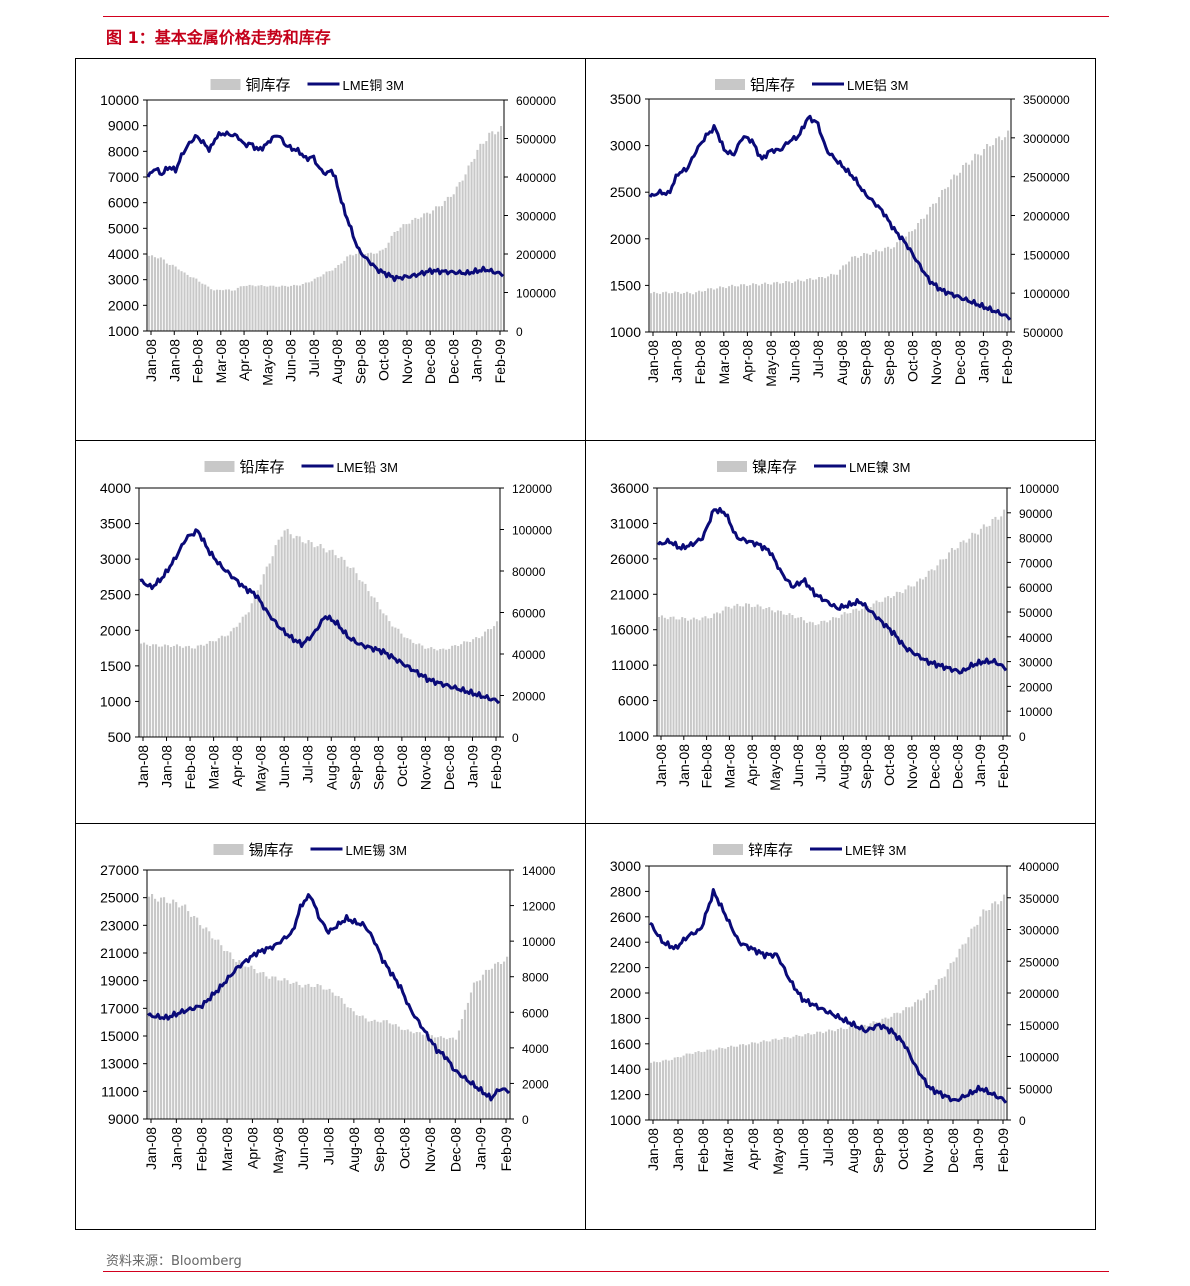  I want to click on left-tick-label: 26000, so click(629, 559).